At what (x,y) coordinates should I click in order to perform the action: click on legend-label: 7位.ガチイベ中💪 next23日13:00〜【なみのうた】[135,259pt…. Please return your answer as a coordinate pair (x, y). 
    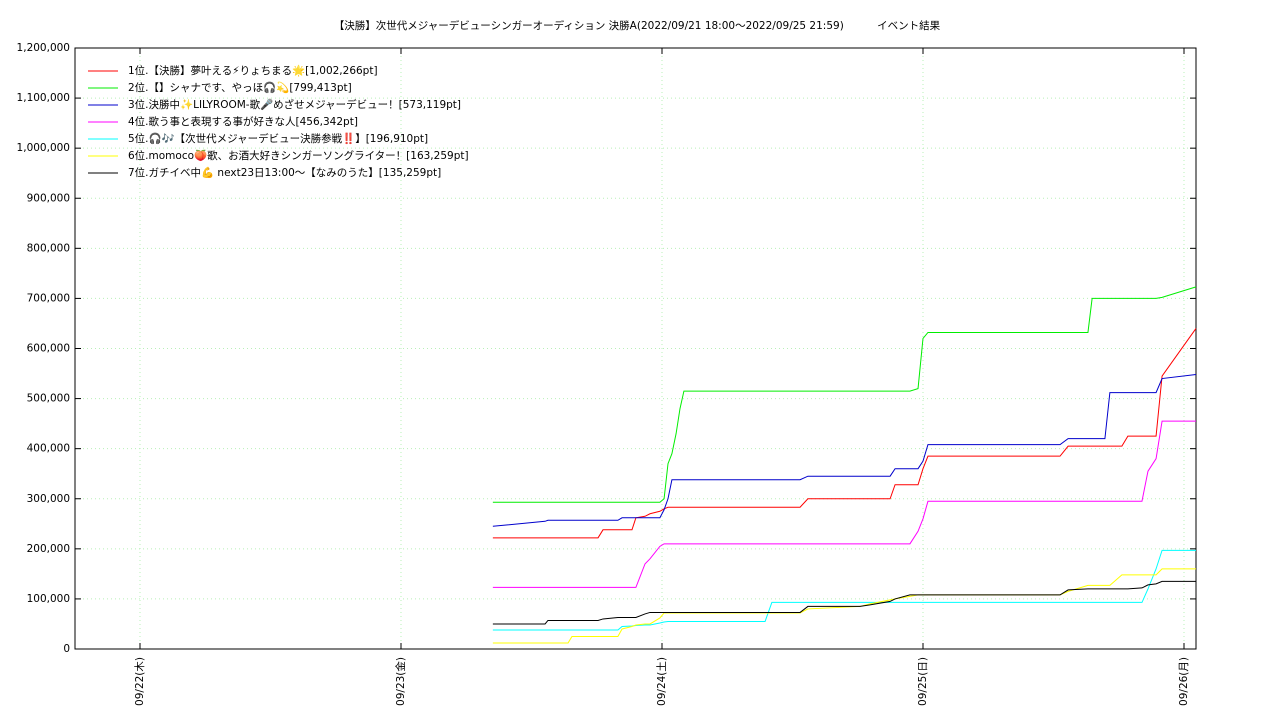
    Looking at the image, I should click on (284, 172).